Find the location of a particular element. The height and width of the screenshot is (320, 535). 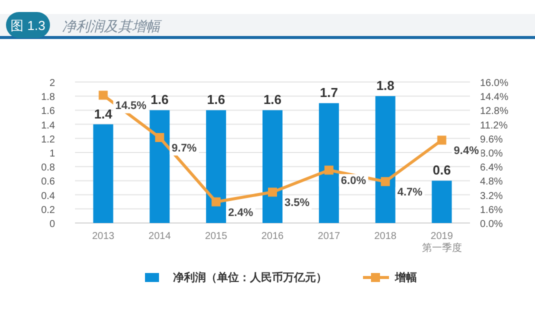

y-tick-label: 0.2 is located at coordinates (48, 210).